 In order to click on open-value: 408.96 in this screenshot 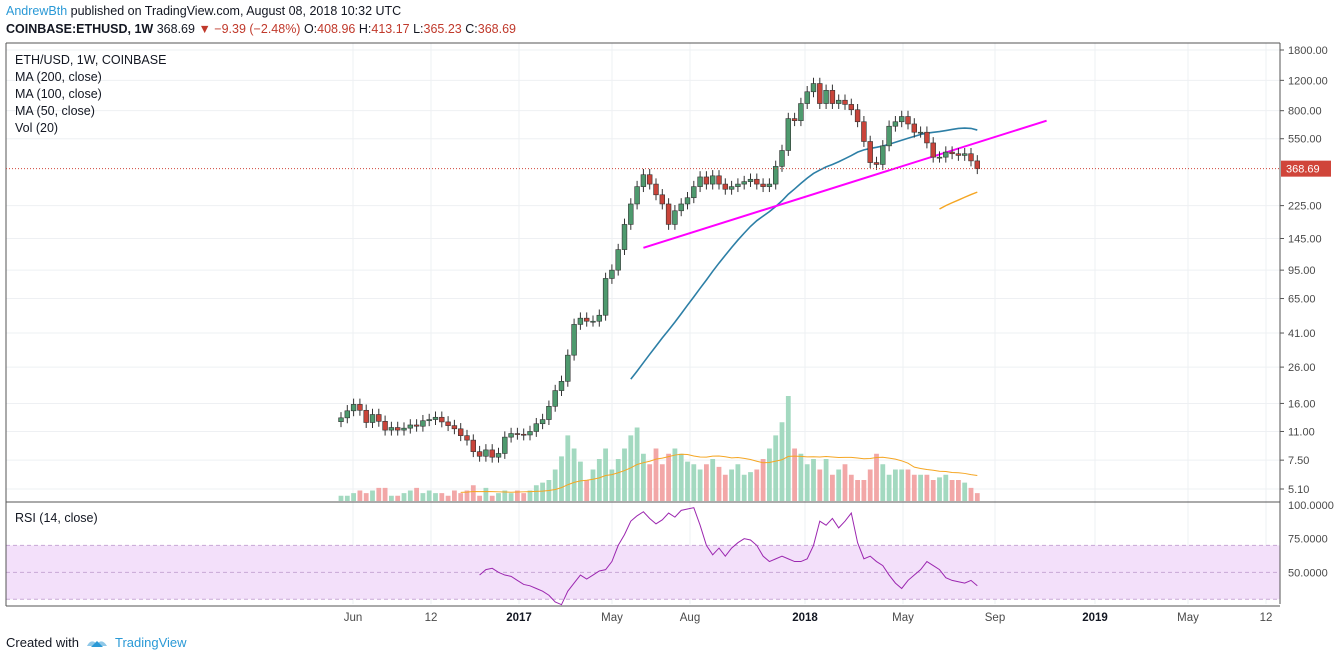, I will do `click(336, 29)`.